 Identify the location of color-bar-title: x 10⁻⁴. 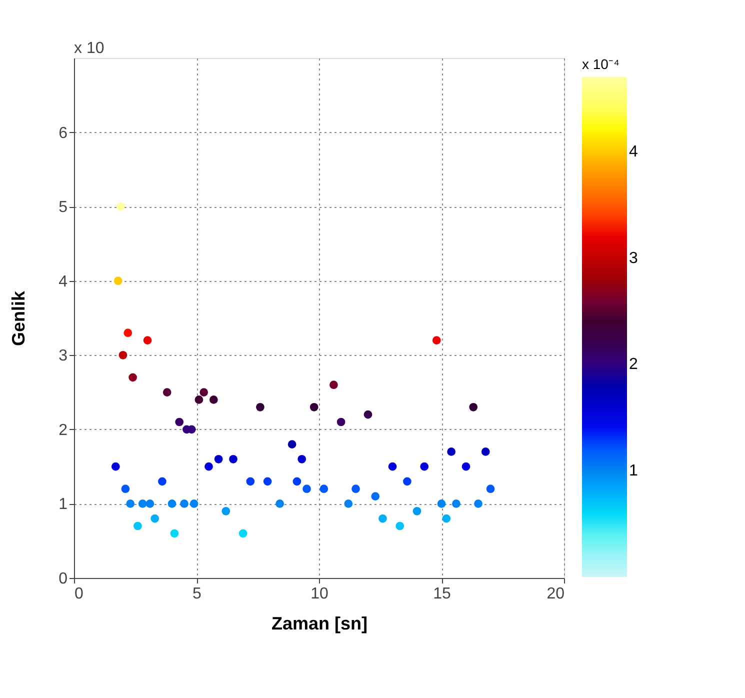
(601, 64).